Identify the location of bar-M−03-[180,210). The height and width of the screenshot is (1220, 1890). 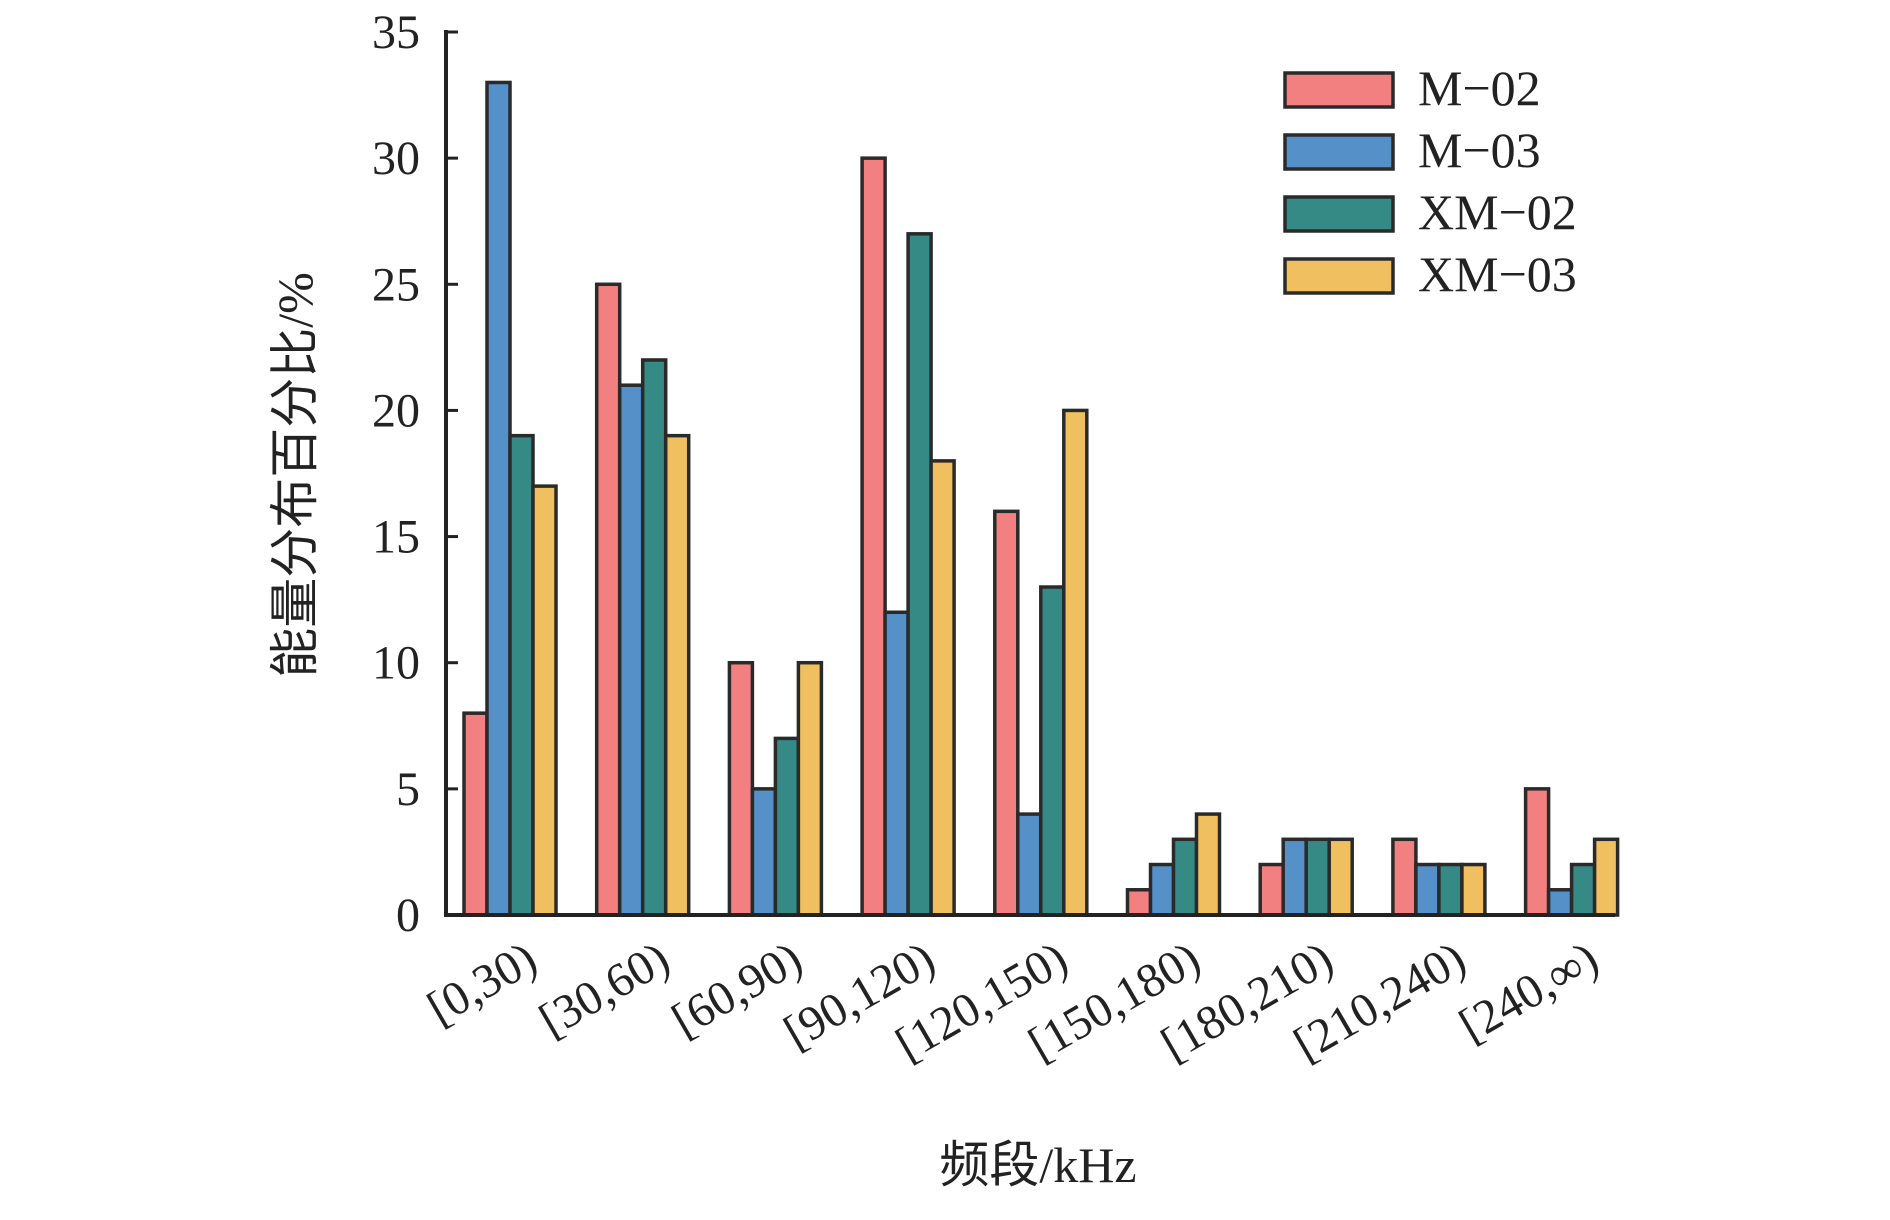
(1294, 877).